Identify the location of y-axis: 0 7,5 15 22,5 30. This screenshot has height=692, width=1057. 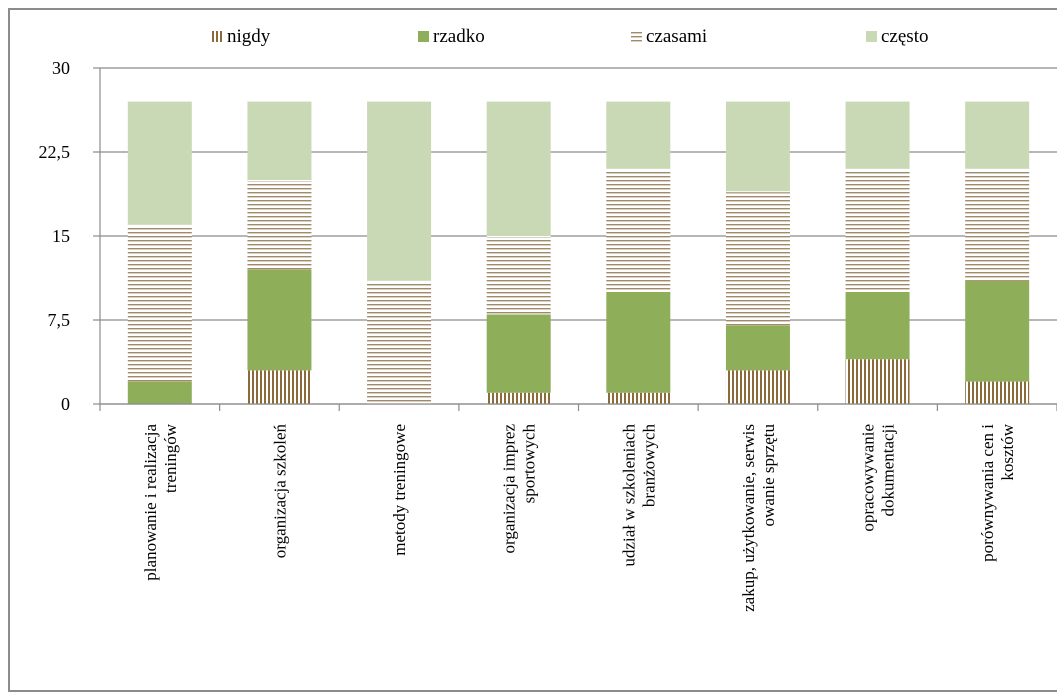
(70, 236).